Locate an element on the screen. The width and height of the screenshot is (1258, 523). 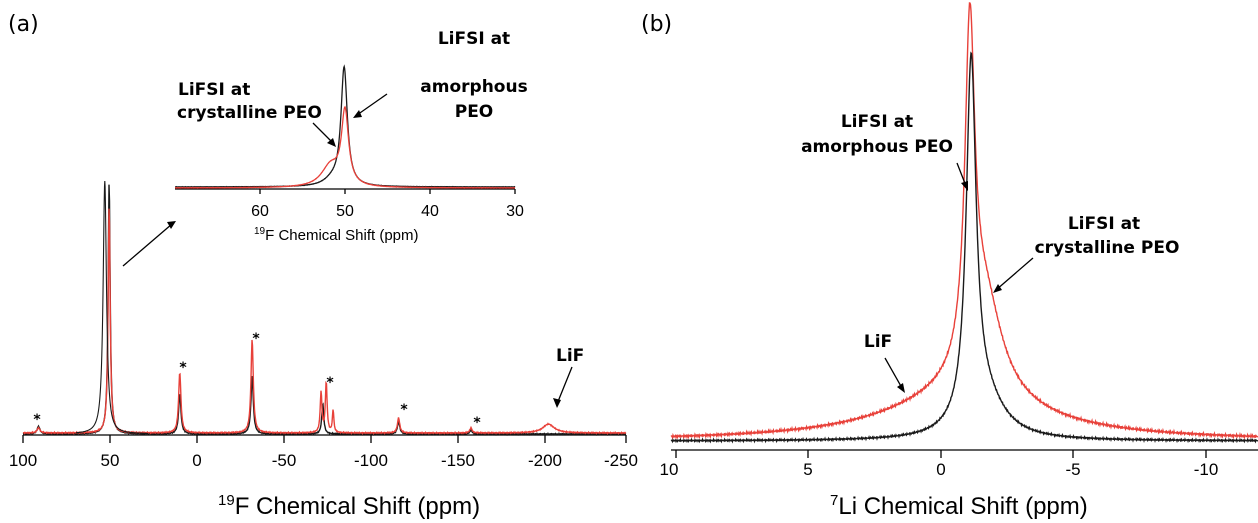
panel-a-lif-arrow is located at coordinates (564, 385).